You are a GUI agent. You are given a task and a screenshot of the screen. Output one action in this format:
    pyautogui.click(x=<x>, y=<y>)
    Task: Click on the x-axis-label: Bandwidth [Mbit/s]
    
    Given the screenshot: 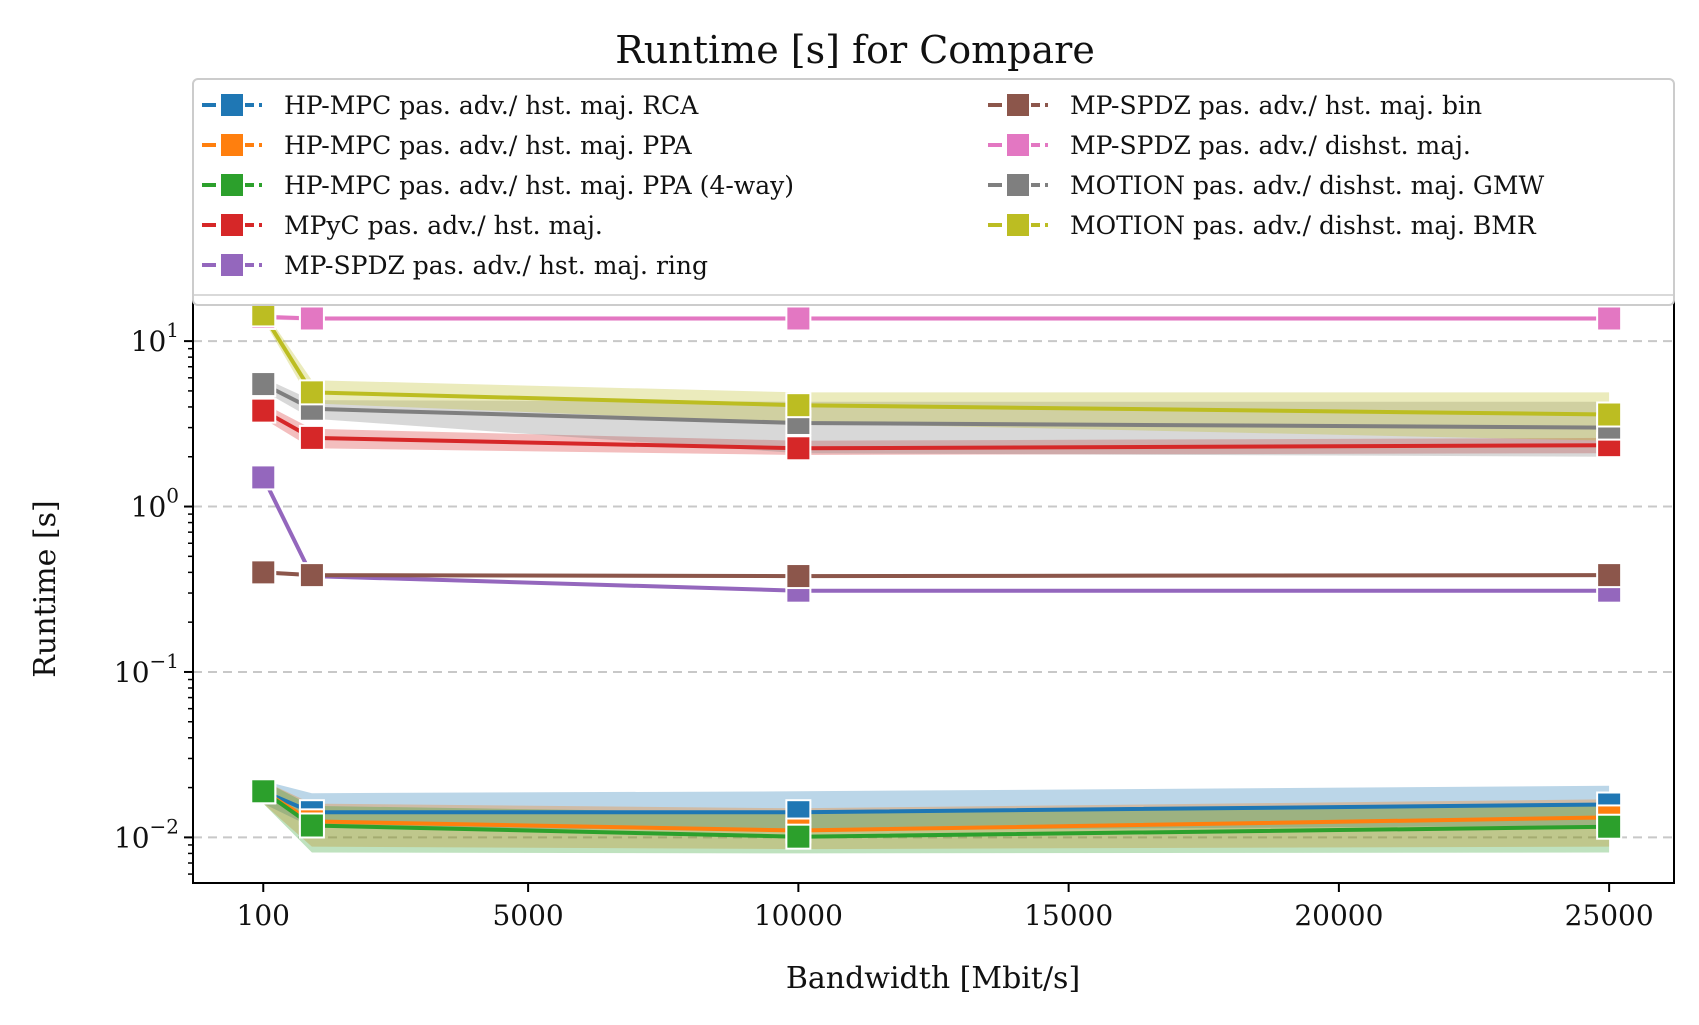 What is the action you would take?
    pyautogui.click(x=933, y=978)
    